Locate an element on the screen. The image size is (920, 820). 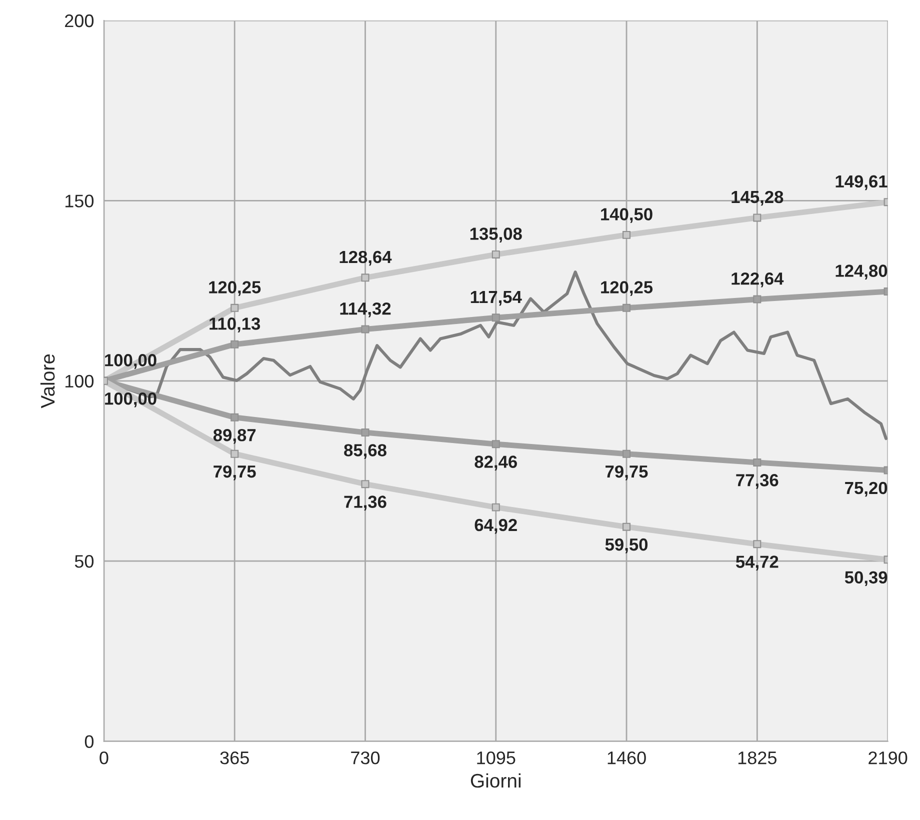
data-label: 110,13 is located at coordinates (235, 325).